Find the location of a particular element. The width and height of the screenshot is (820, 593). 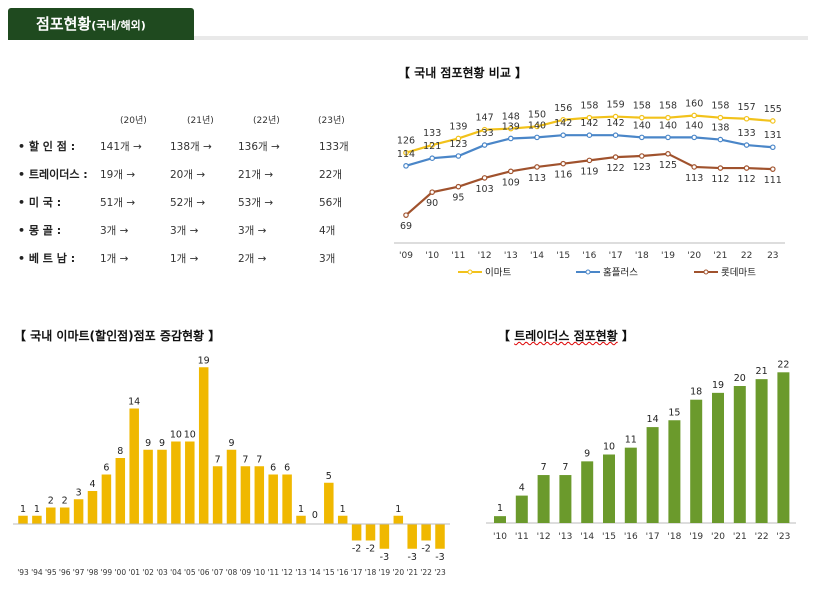

x-tick-label: 23 is located at coordinates (772, 256).